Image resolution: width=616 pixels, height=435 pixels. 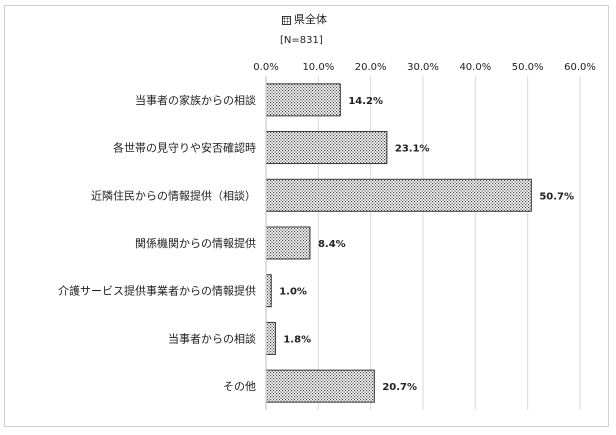 I want to click on value-label: 14.2%, so click(x=365, y=101).